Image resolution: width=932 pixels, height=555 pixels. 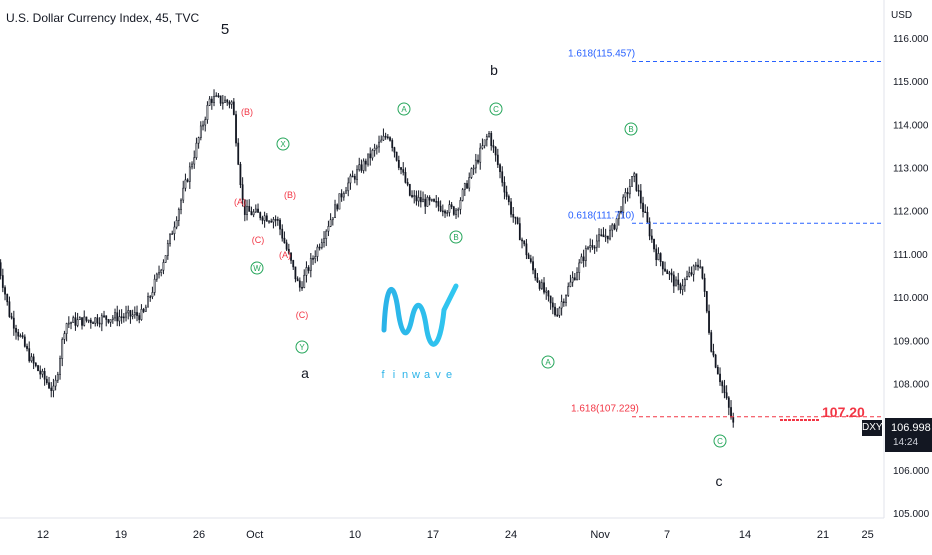 I want to click on wave-label-circled: A, so click(x=404, y=109).